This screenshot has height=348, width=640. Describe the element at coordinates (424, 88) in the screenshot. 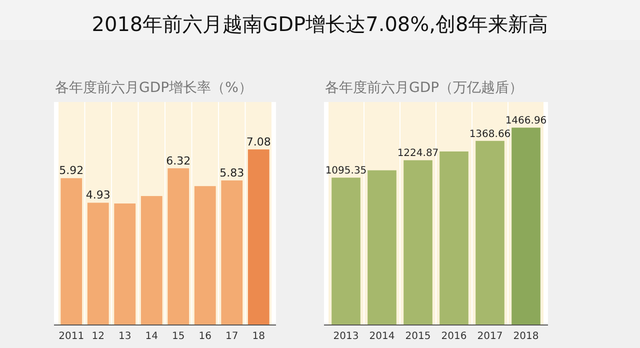

I see `chart-subtitle: 各年度前六月GDP（万亿越盾）` at that location.